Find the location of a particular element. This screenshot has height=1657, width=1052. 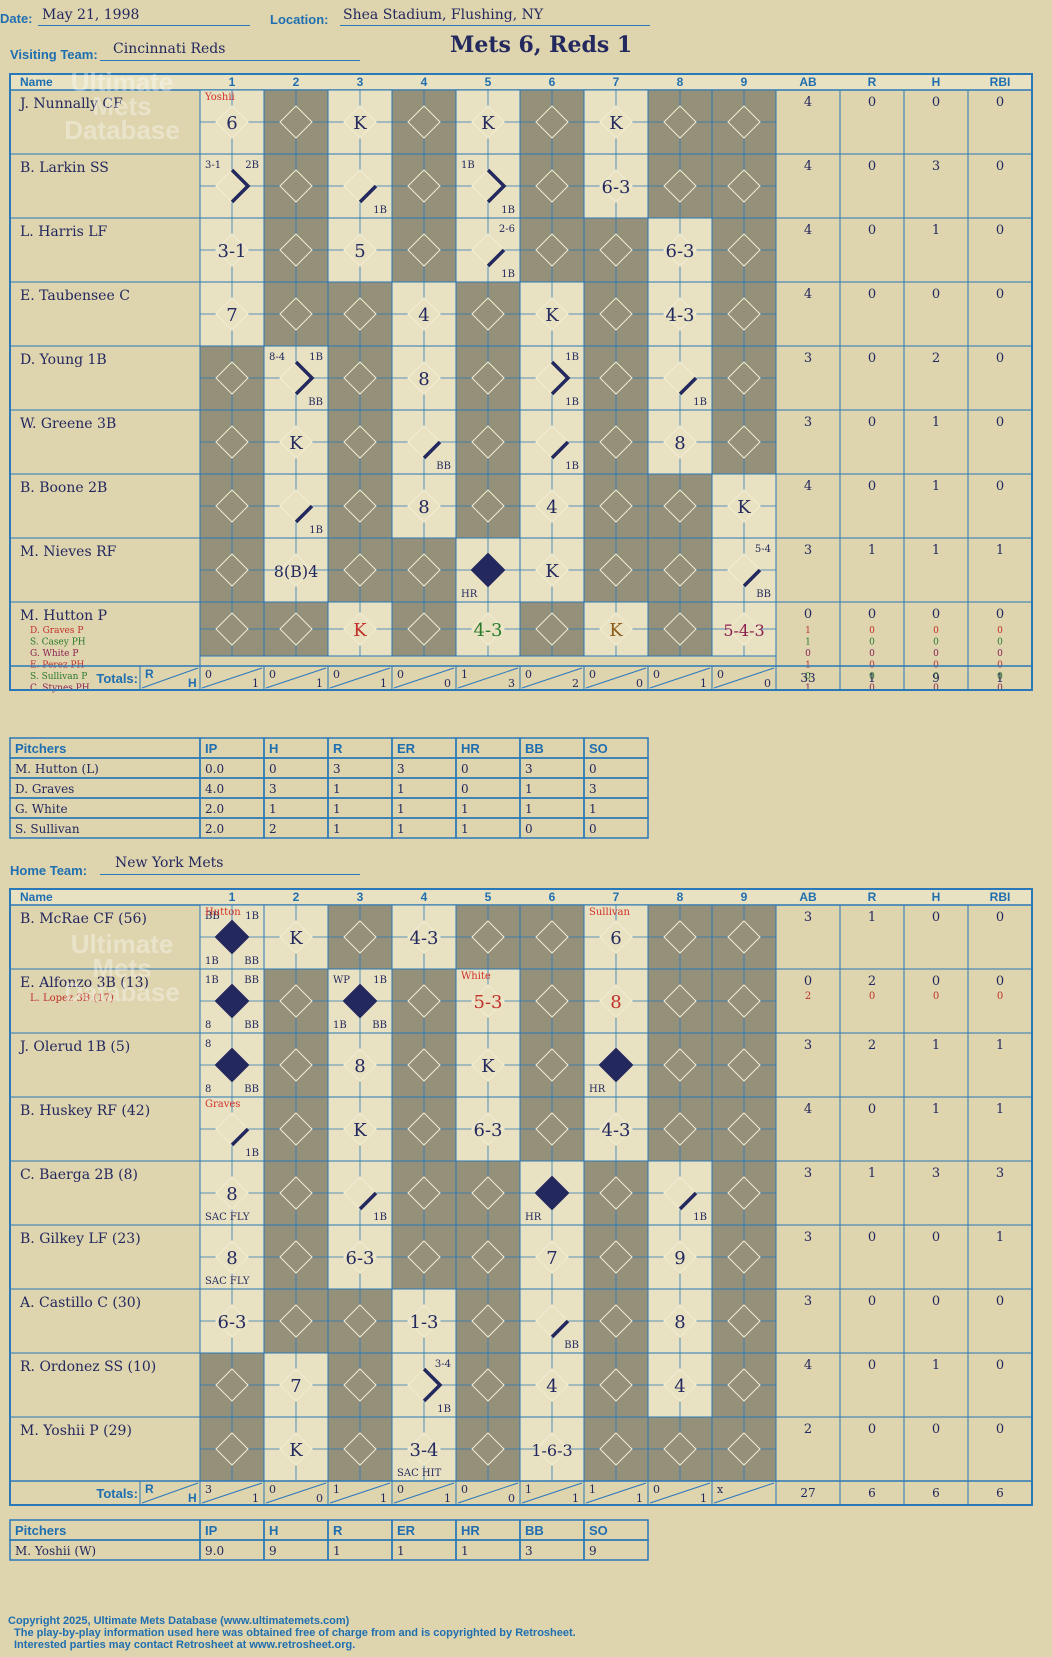

visitor-inning-hits: 1 is located at coordinates (383, 683).